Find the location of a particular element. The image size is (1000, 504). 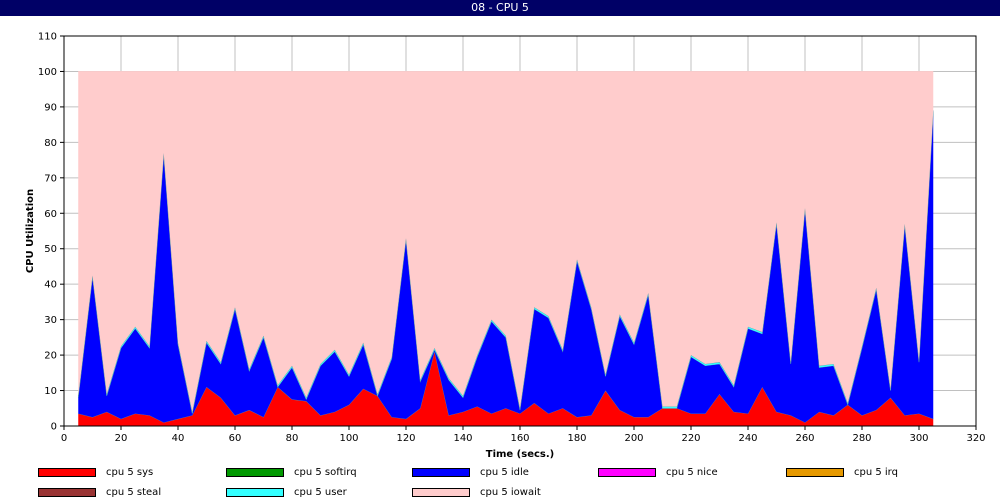

legend-item-cpu-5-irq: cpu 5 irq is located at coordinates (876, 473).